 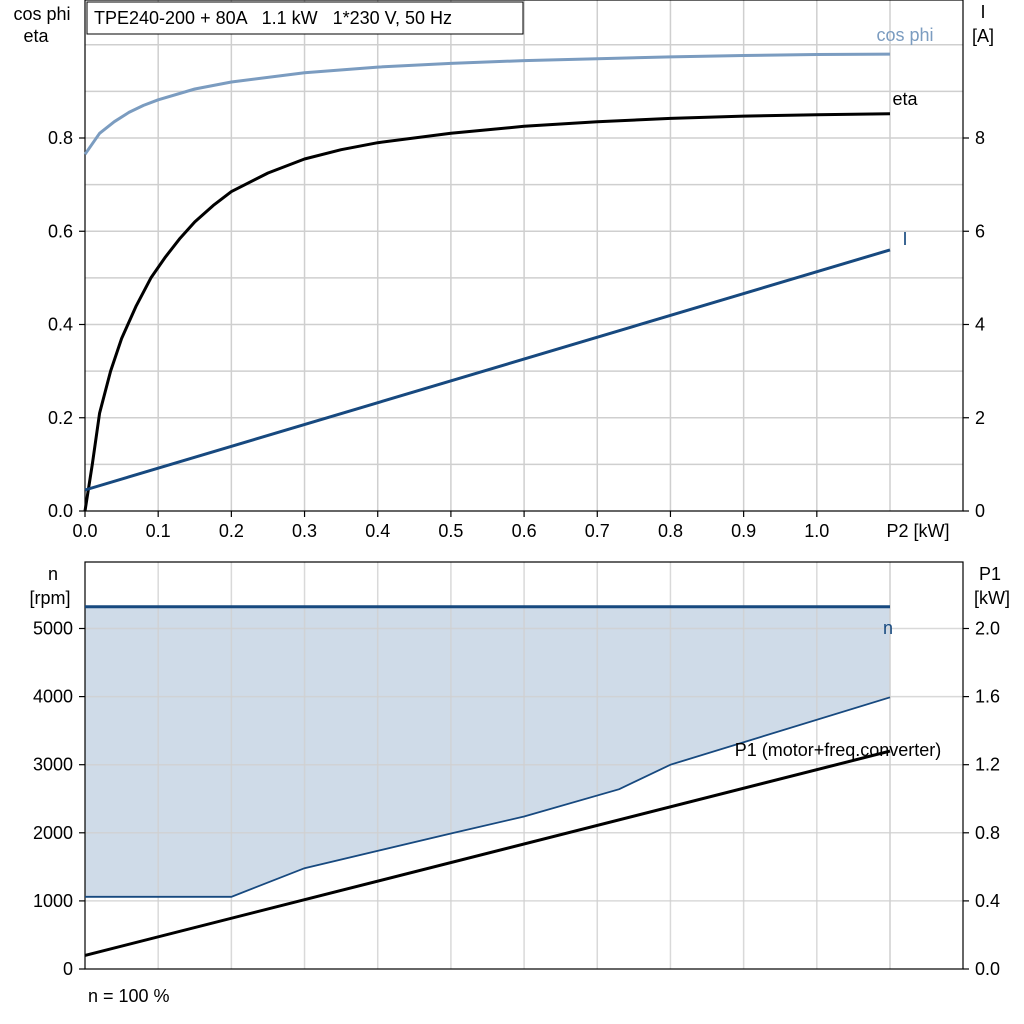 I want to click on bottom-left-axis-label-1: n, so click(x=53, y=574).